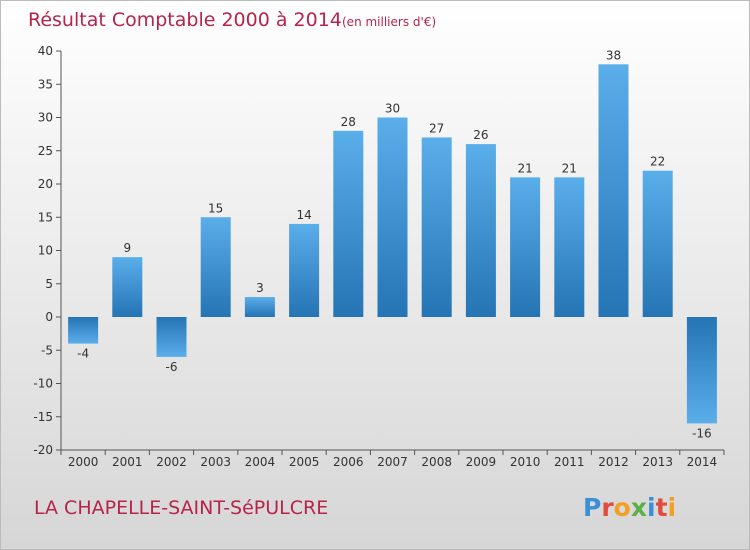  What do you see at coordinates (436, 462) in the screenshot?
I see `x-tick-label: 2008` at bounding box center [436, 462].